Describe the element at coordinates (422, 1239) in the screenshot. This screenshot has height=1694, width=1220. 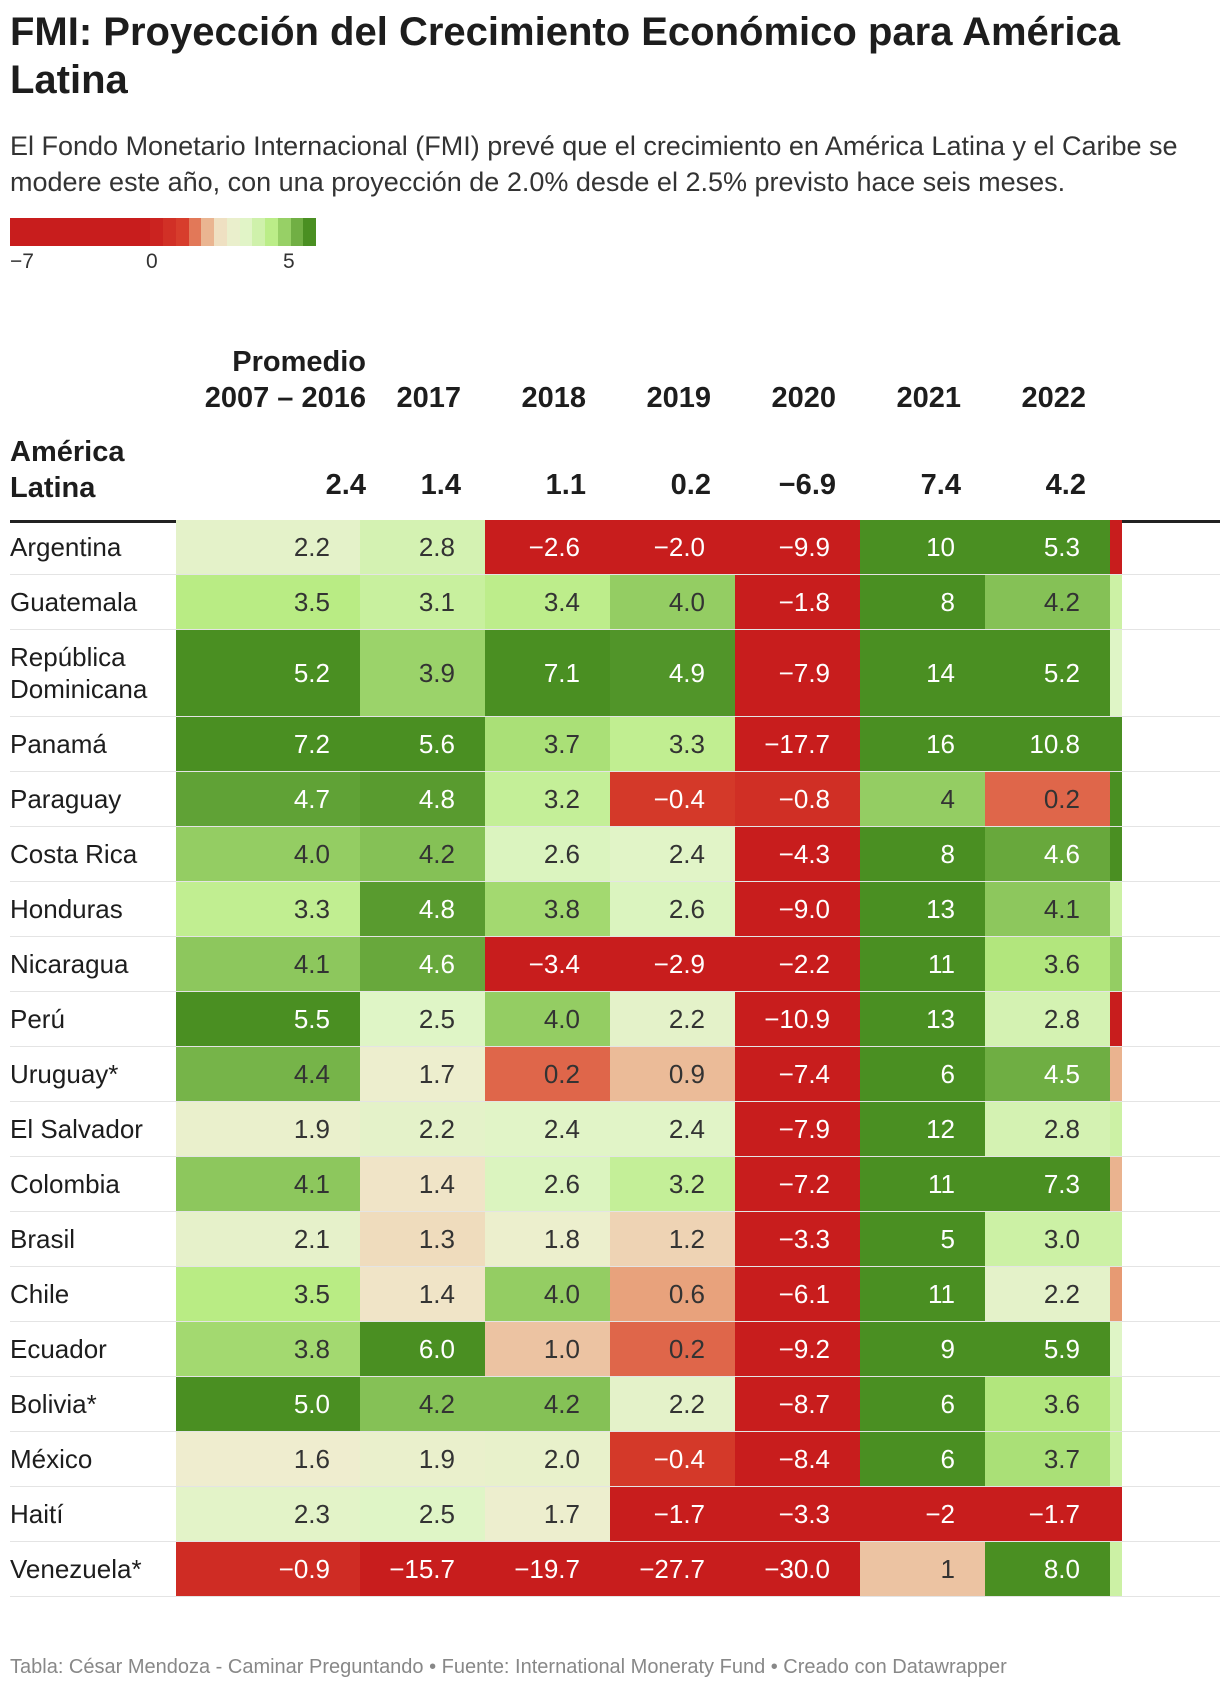
I see `value-cell: 1.3` at that location.